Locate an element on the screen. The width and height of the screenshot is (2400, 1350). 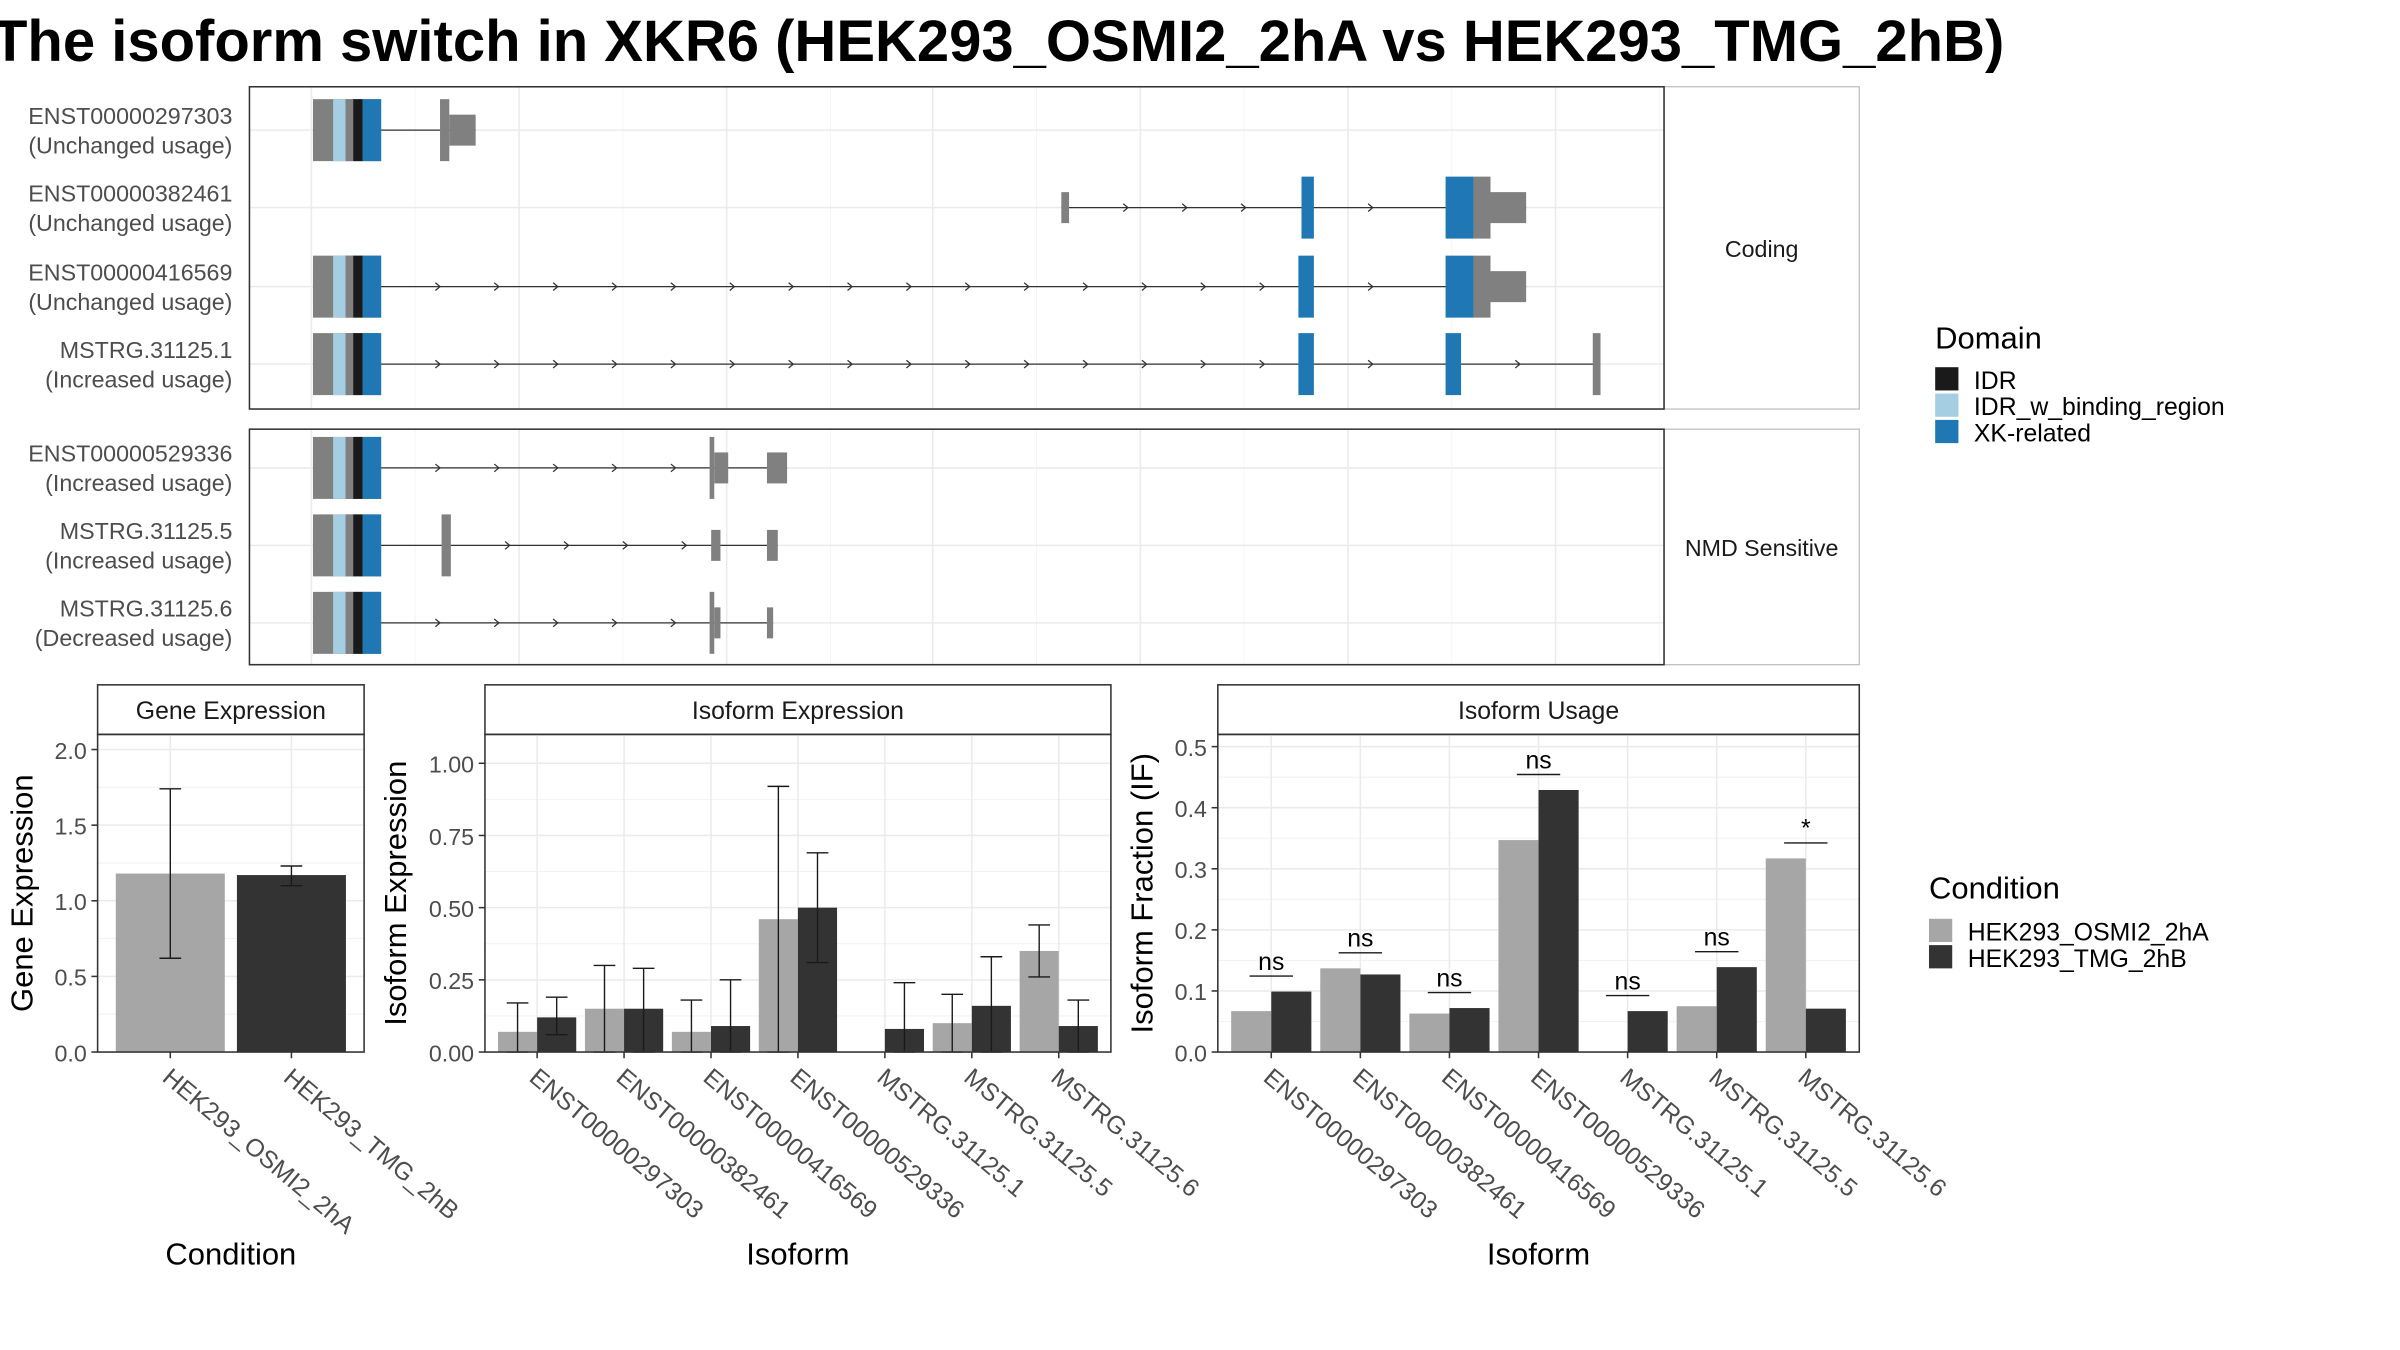
domain-legend-label: XK-related is located at coordinates (2032, 434).